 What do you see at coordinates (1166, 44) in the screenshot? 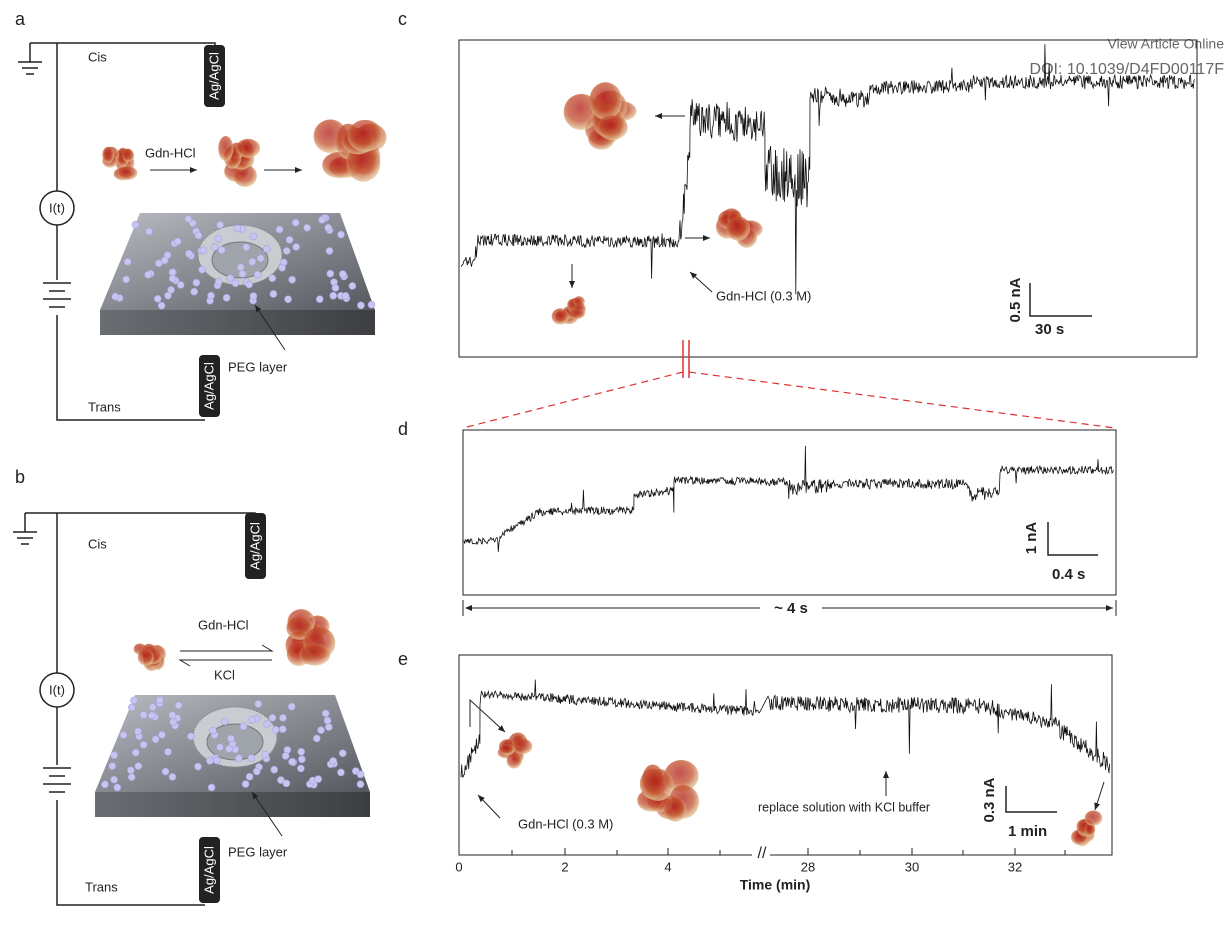
I see `view-online: View Article Online` at bounding box center [1166, 44].